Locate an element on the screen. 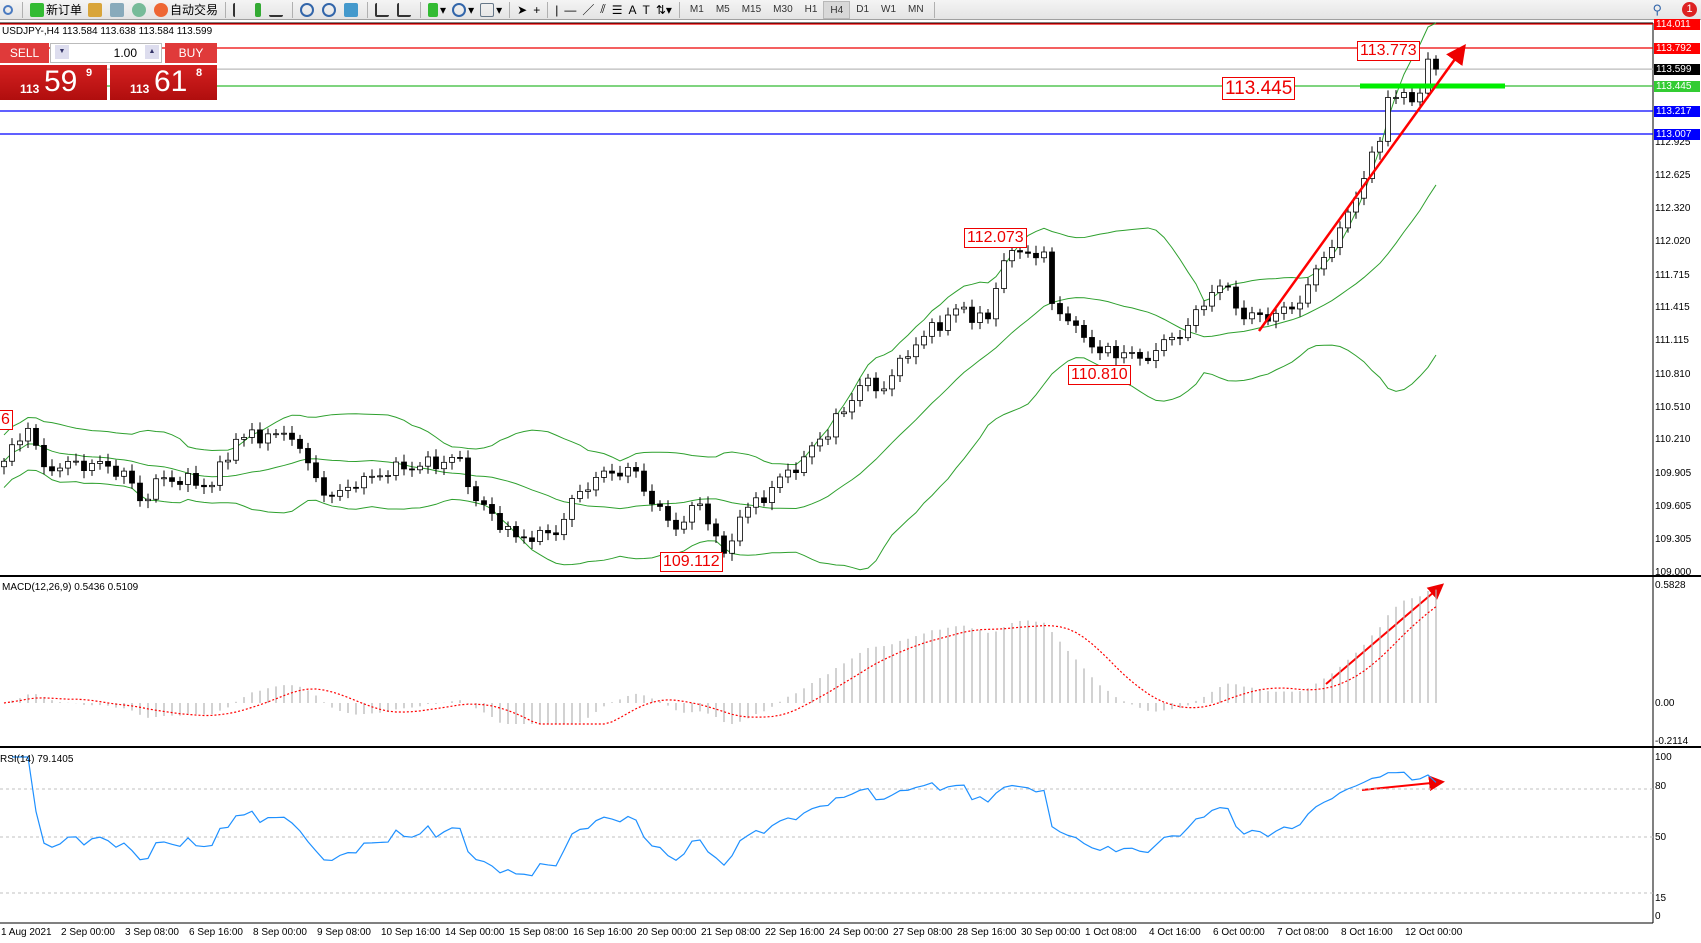 This screenshot has height=943, width=1701. navigator-button is located at coordinates (118, 10).